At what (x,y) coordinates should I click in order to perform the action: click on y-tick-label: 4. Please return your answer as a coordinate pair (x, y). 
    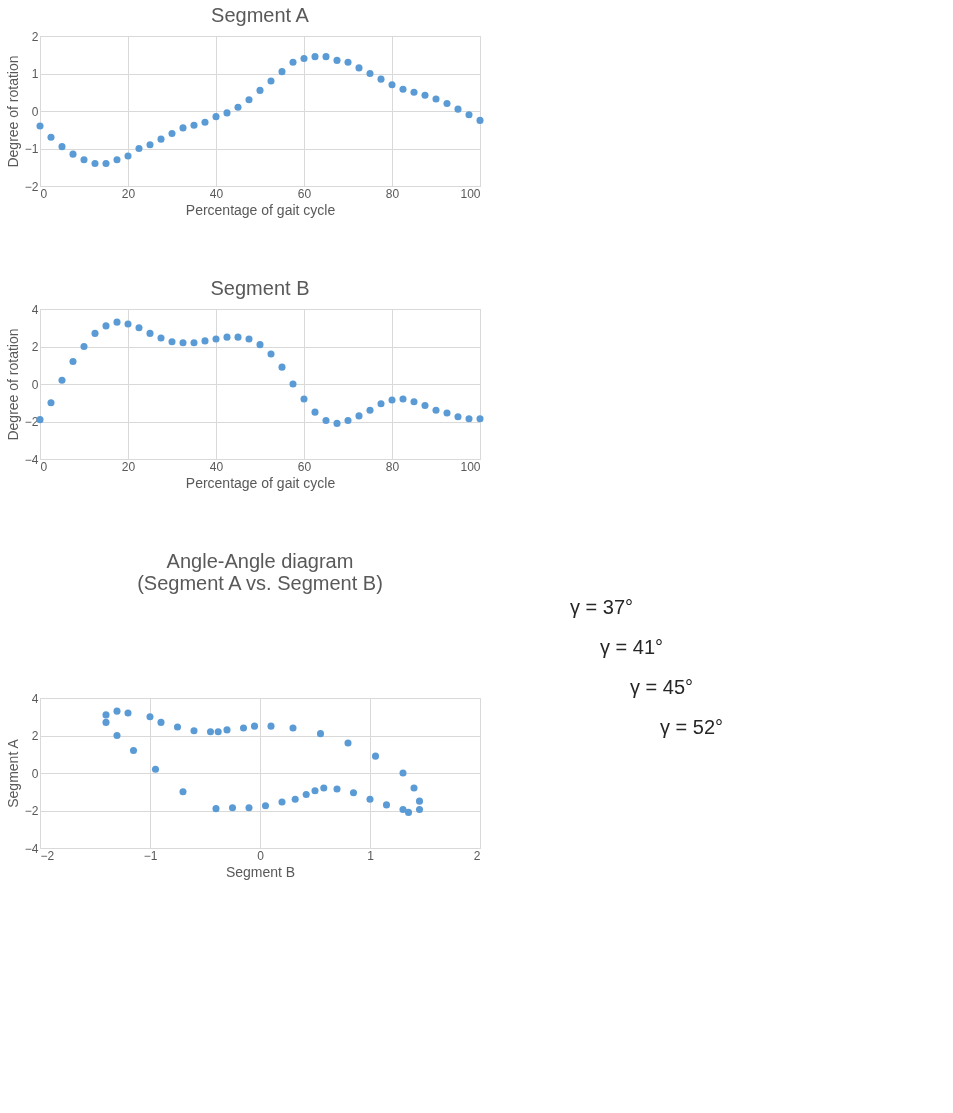
    Looking at the image, I should click on (35, 309).